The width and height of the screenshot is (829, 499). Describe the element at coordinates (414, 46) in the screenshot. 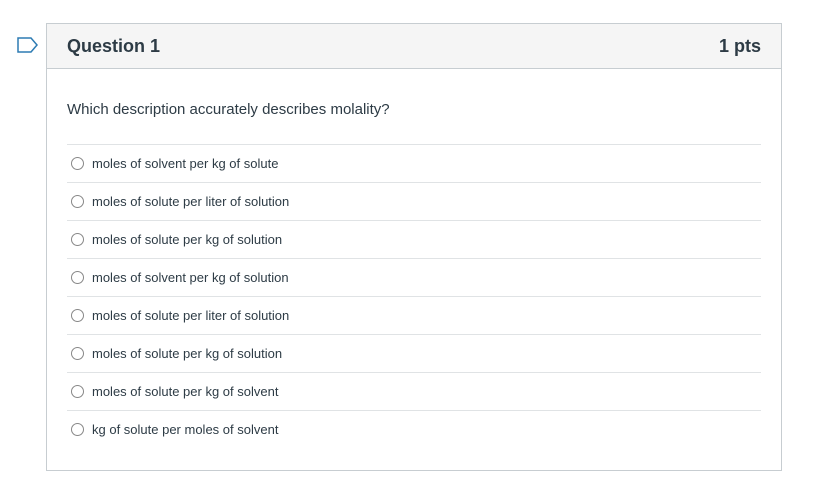

I see `question-header: Question 1 1 pts` at that location.